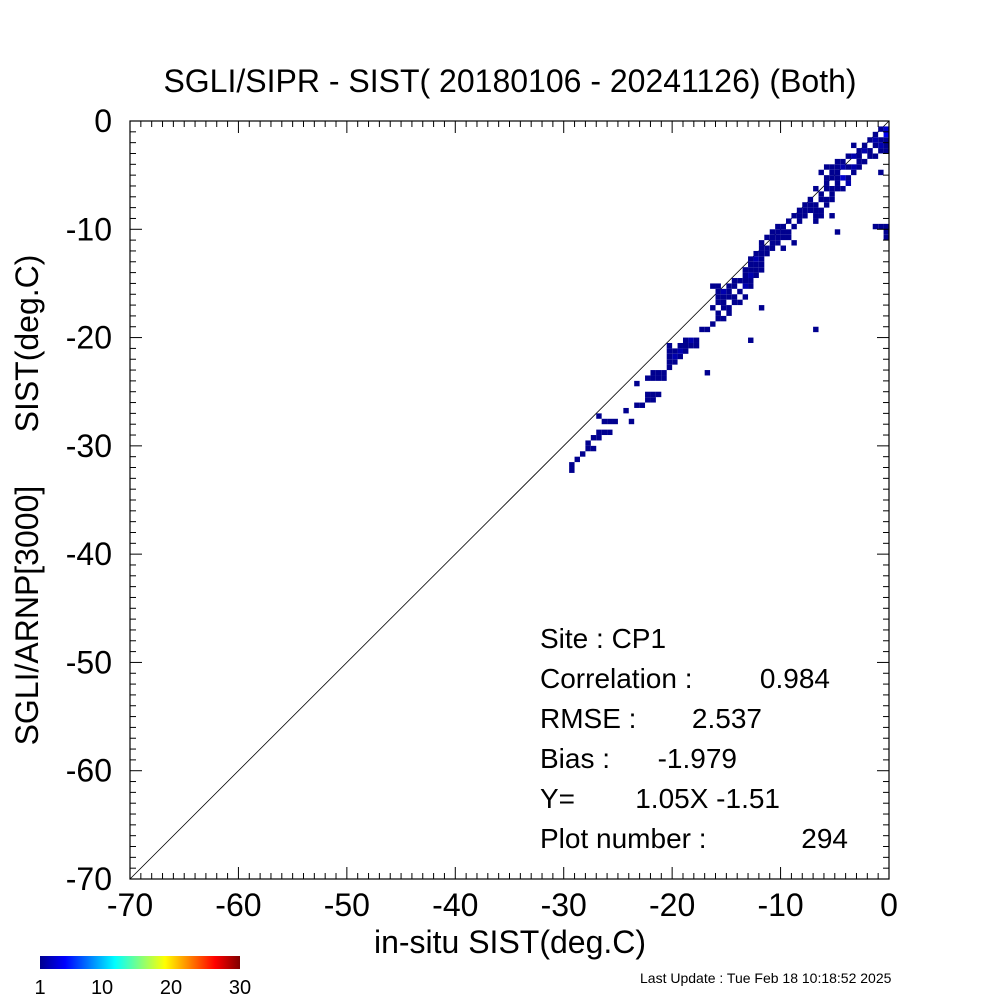  What do you see at coordinates (557, 798) in the screenshot?
I see `stat-label: Y=` at bounding box center [557, 798].